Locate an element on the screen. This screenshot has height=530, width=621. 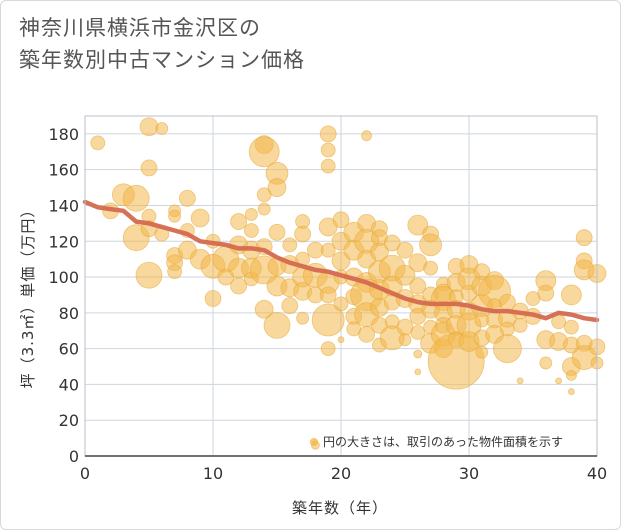
x-axis-label: 築年数（年） is located at coordinates (340, 508).